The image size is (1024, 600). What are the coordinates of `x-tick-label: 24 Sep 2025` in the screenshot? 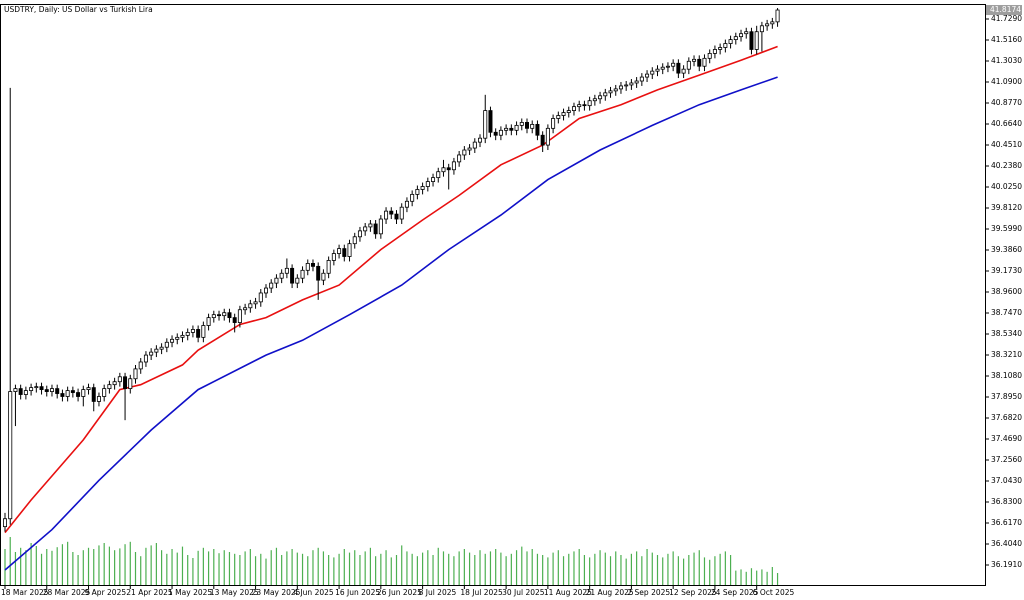 It's located at (735, 592).